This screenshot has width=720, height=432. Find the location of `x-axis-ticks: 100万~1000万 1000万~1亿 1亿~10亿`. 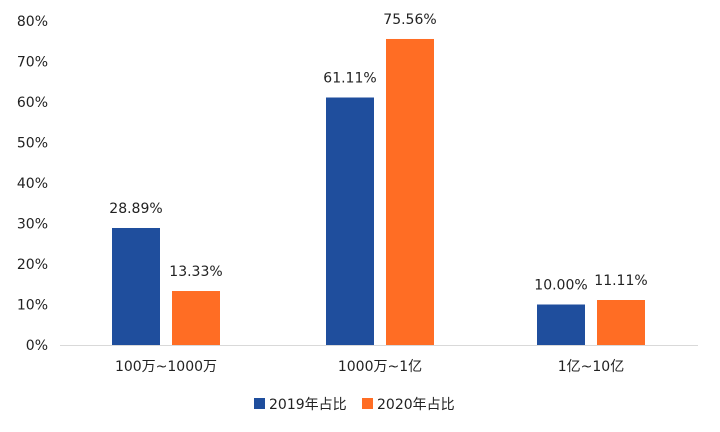

x-axis-ticks: 100万~1000万 1000万~1亿 1亿~10亿 is located at coordinates (369, 367).